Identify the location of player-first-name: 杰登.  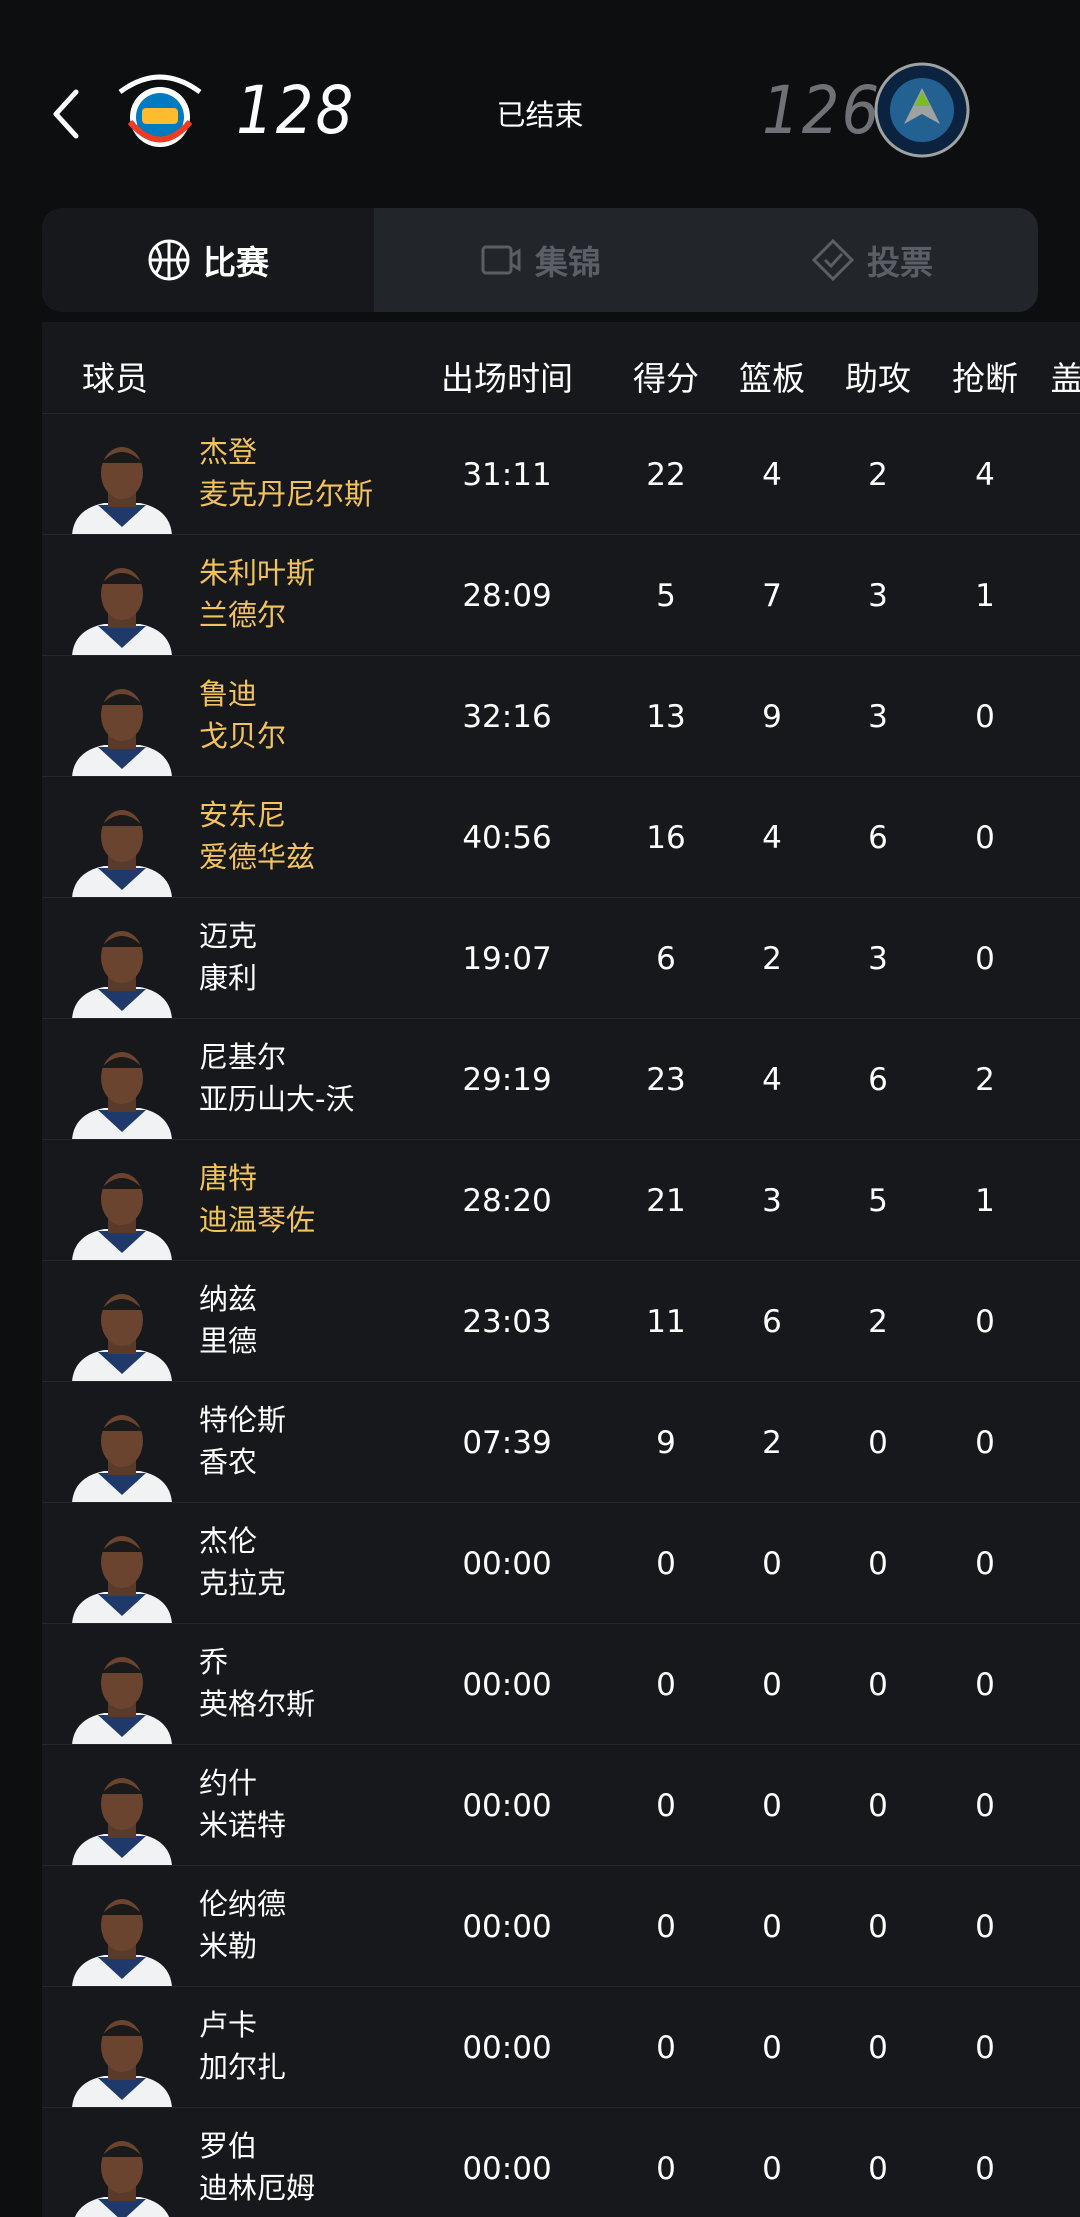
(228, 452).